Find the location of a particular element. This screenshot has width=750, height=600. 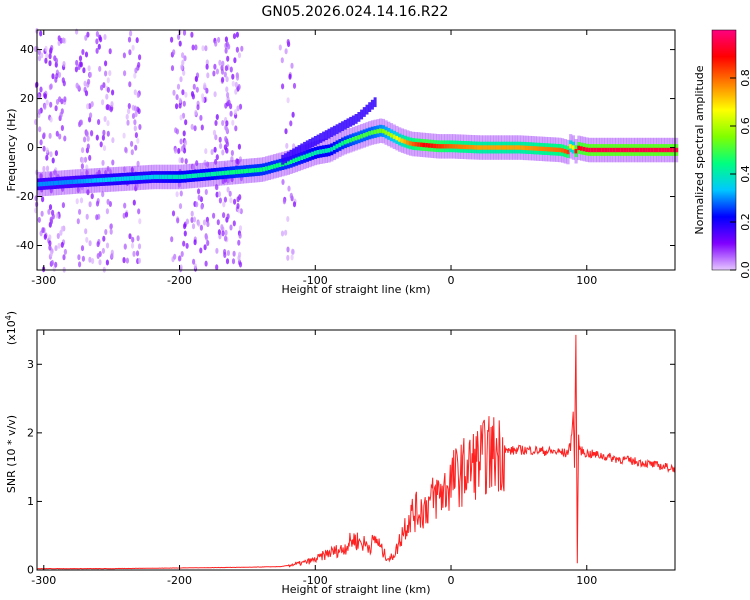

figure-title: GN05.2026.024.14.16.R22 is located at coordinates (355, 12).